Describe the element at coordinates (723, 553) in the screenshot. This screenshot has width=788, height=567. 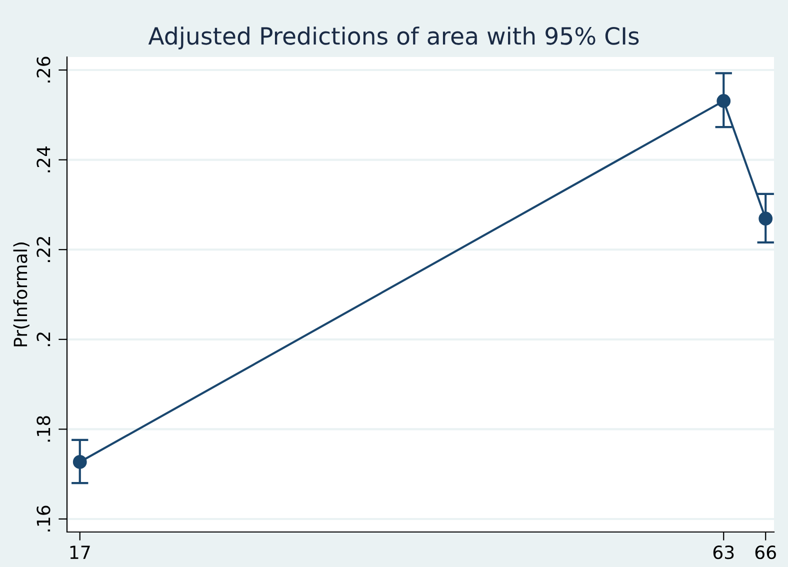
I see `x-tick-label: 63` at that location.